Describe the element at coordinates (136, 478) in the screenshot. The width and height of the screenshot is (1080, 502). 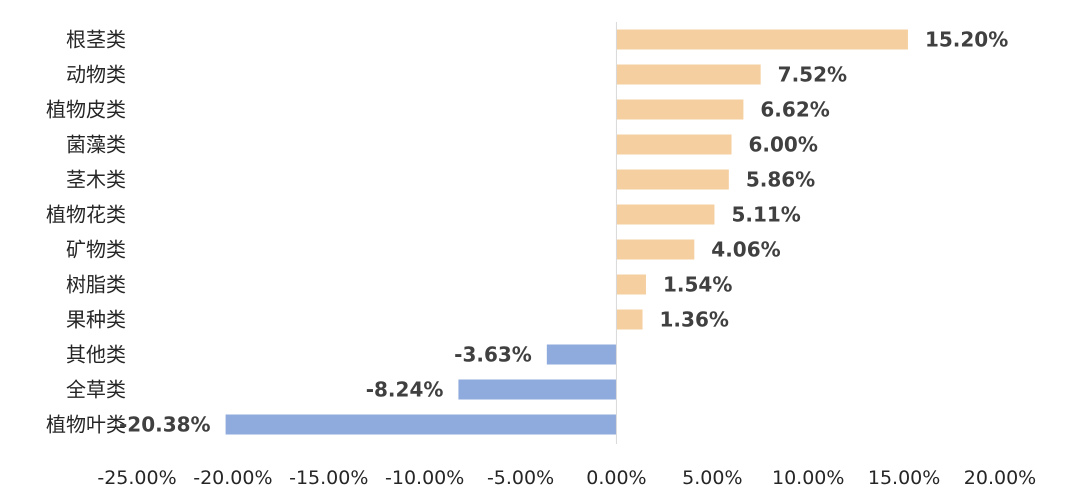
I see `x-tick-label: -25.00%` at that location.